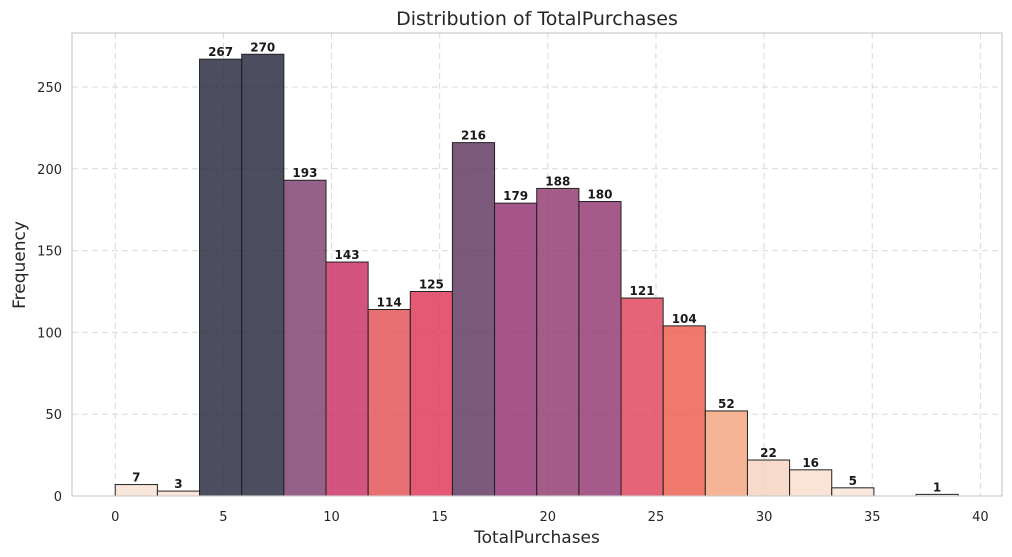 This screenshot has height=557, width=1012. What do you see at coordinates (49, 170) in the screenshot?
I see `y-tick-label: 200` at bounding box center [49, 170].